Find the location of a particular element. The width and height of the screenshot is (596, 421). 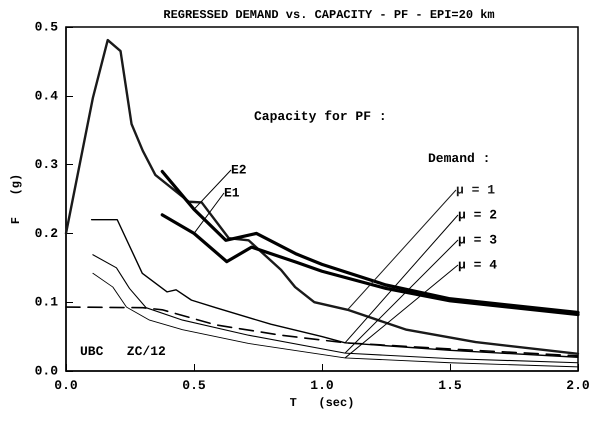

x-axis-title: T (sec) is located at coordinates (322, 403).